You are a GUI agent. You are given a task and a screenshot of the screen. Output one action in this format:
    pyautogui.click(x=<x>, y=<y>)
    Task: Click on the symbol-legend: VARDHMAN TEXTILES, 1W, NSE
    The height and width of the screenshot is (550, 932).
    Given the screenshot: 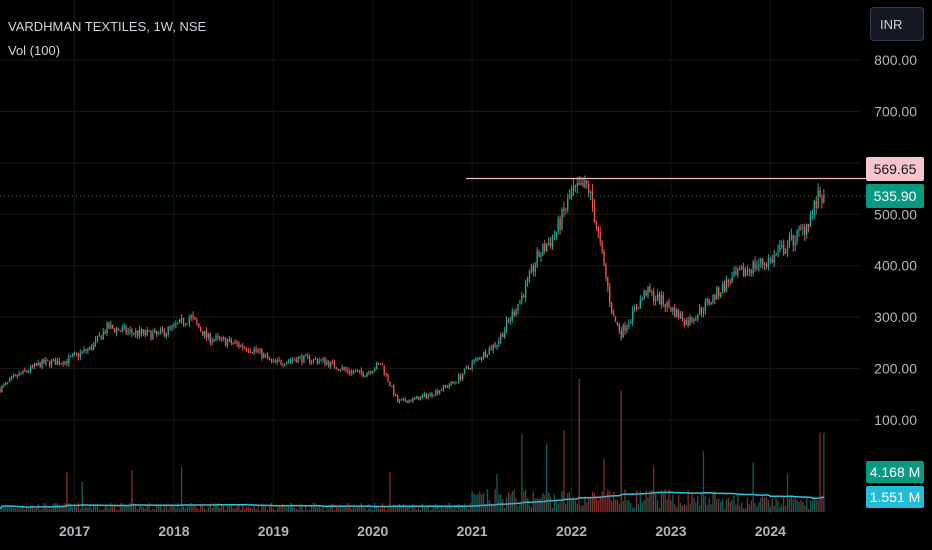 What is the action you would take?
    pyautogui.click(x=107, y=26)
    